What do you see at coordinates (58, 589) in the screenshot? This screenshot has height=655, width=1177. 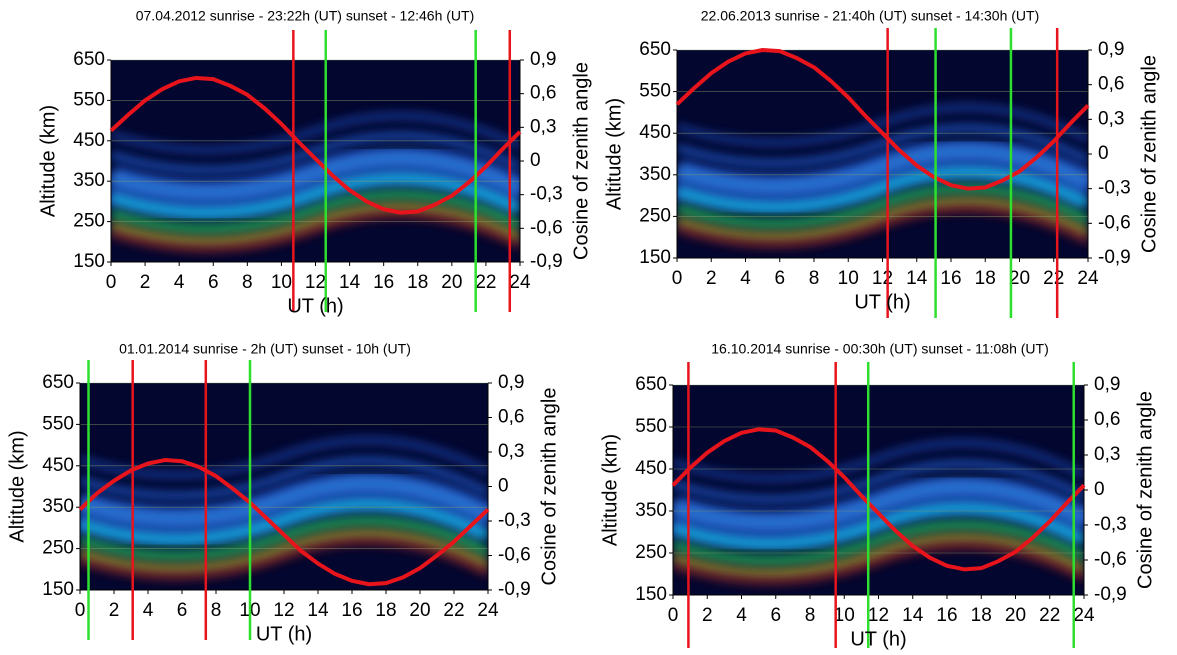 I see `y-tick-label: 150` at bounding box center [58, 589].